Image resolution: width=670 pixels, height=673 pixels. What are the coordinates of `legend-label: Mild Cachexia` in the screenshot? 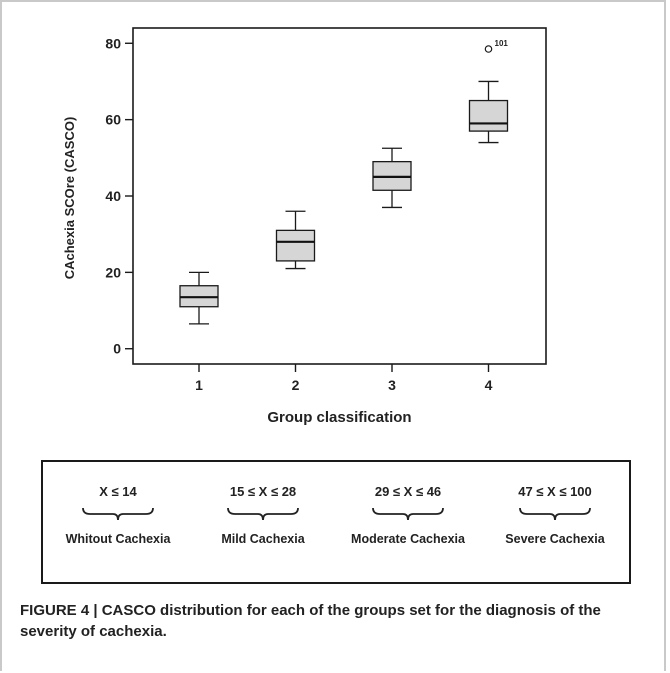 It's located at (263, 539).